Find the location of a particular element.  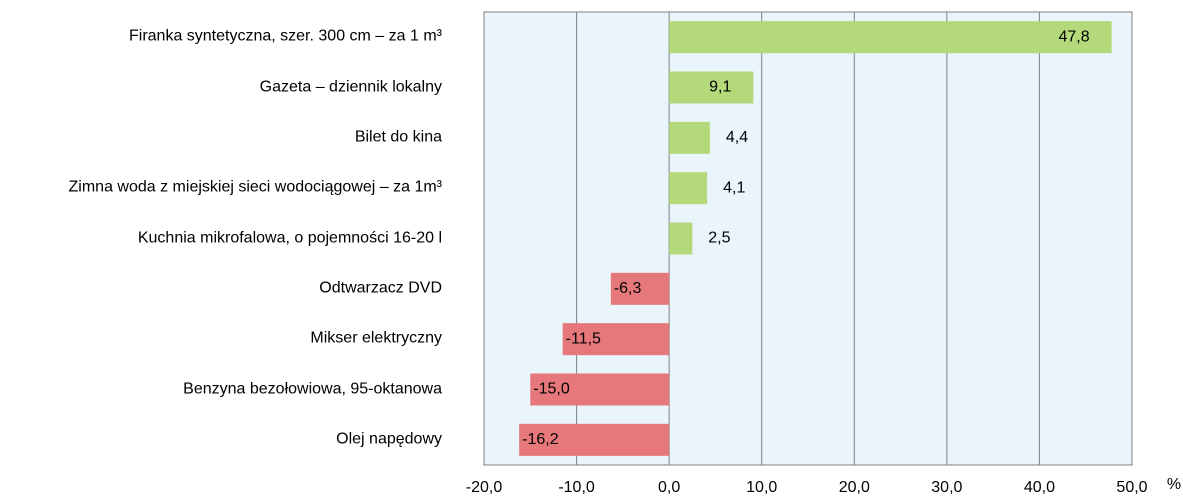

category-label: Bilet do kina is located at coordinates (398, 137).